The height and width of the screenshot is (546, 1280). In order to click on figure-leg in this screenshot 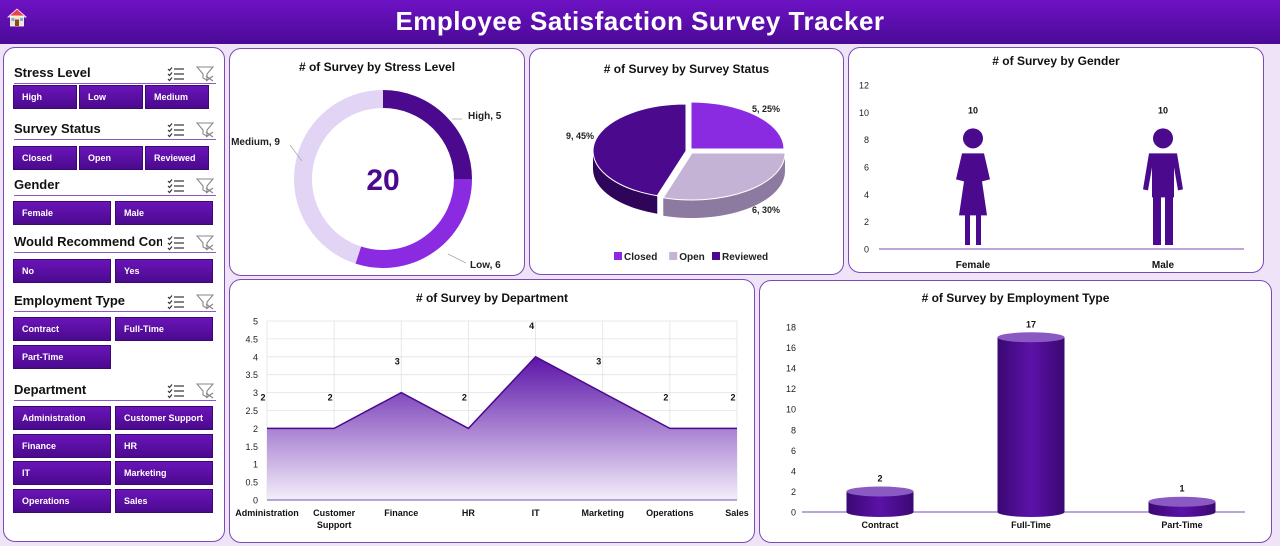, I will do `click(1157, 220)`.